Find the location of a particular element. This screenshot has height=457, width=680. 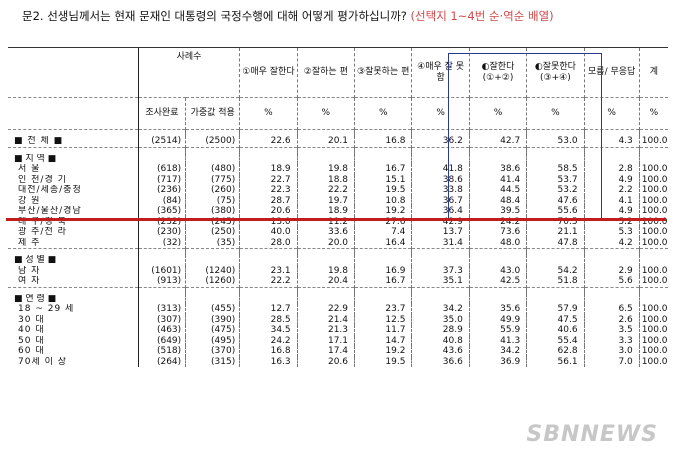

value-cell: 42.5 is located at coordinates (497, 281).